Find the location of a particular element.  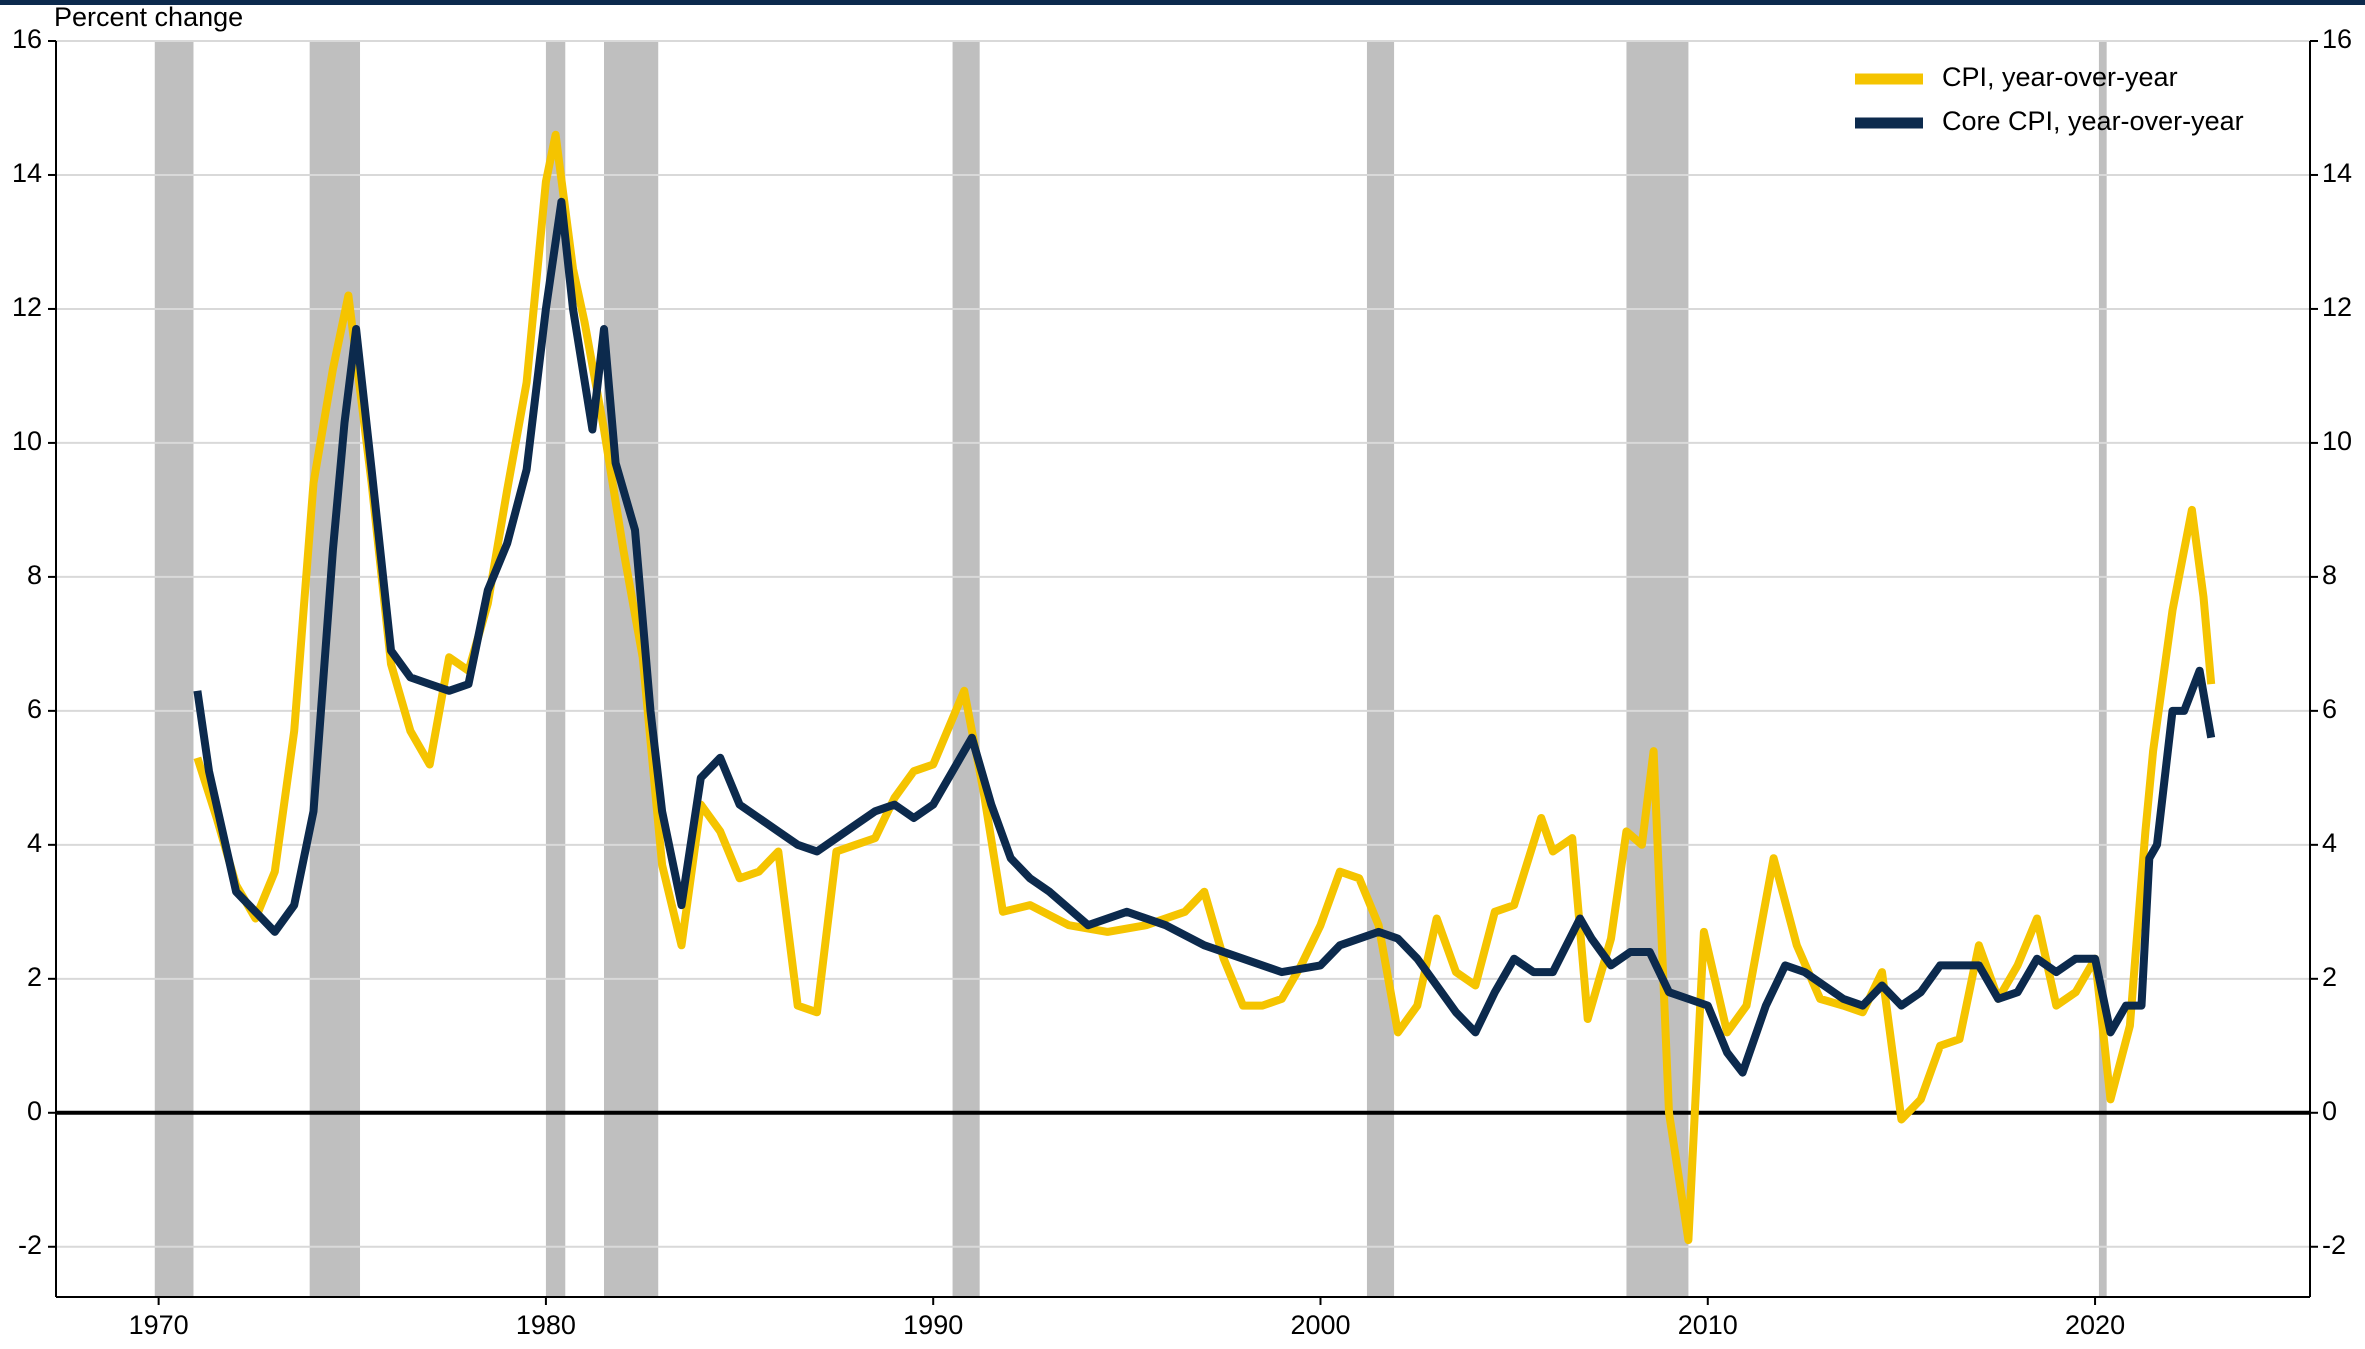

x-tick-label: 2000 is located at coordinates (1320, 1325).